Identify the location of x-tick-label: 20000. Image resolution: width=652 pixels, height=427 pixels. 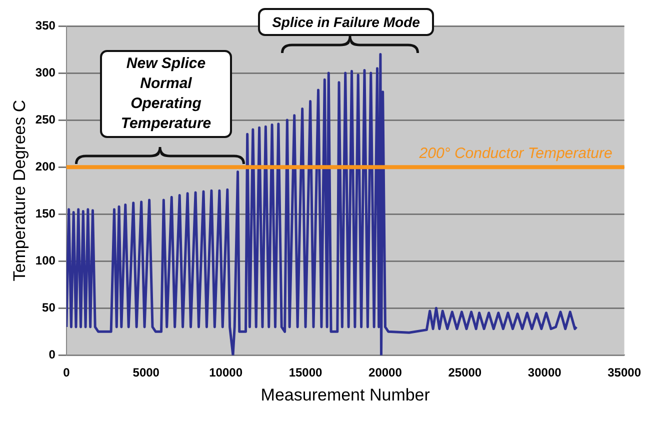
(385, 373).